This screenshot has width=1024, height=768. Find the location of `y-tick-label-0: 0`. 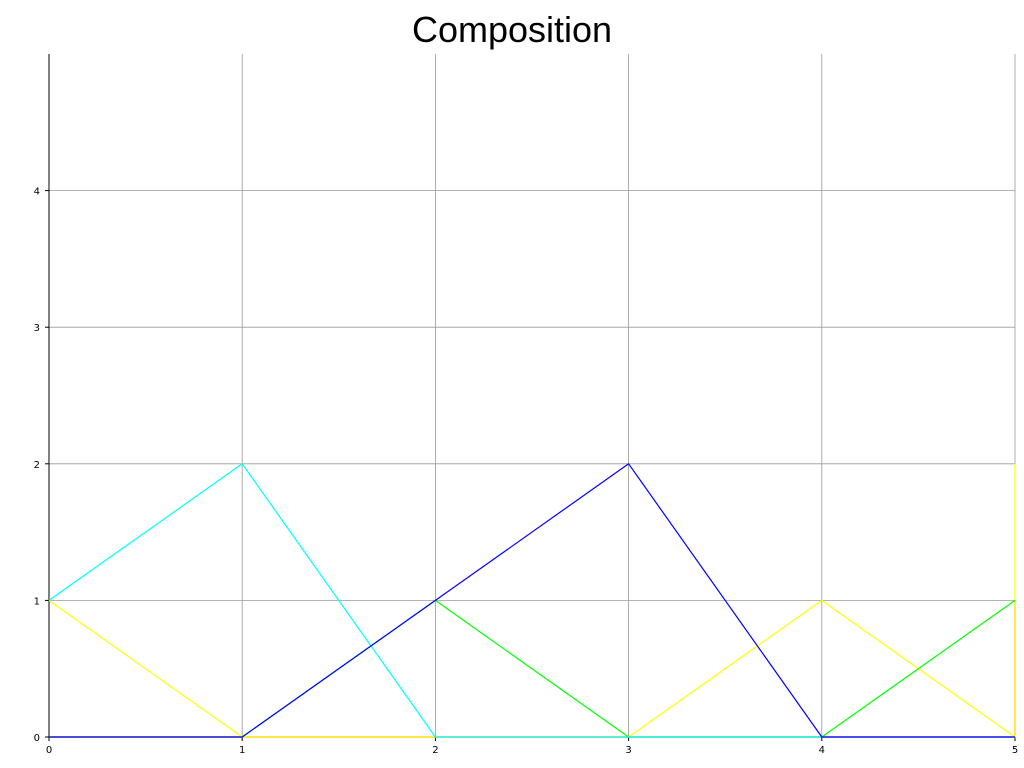

y-tick-label-0: 0 is located at coordinates (37, 738).